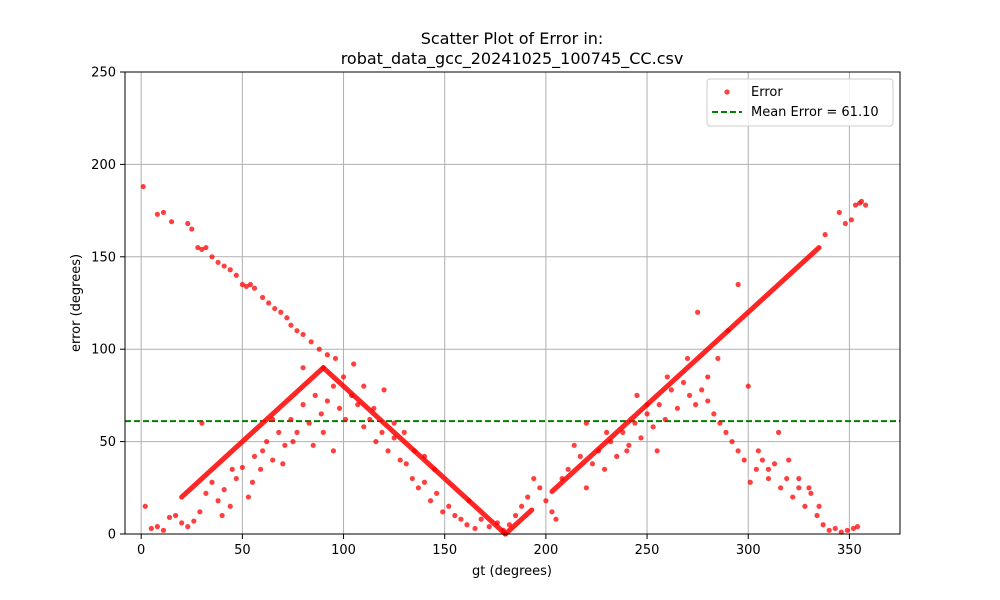  I want to click on legend-box, so click(800, 102).